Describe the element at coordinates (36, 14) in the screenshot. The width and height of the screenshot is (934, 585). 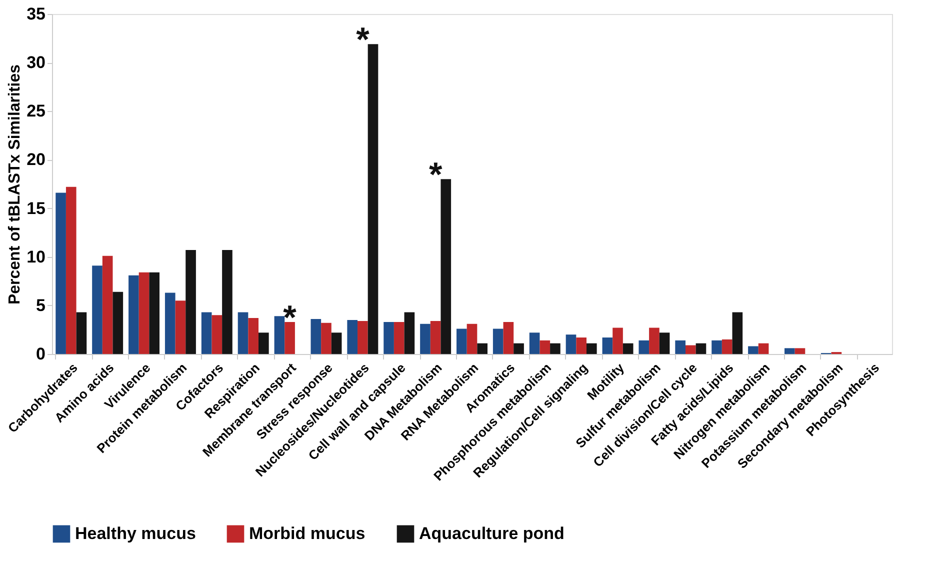
I see `y-tick-label: 35` at that location.